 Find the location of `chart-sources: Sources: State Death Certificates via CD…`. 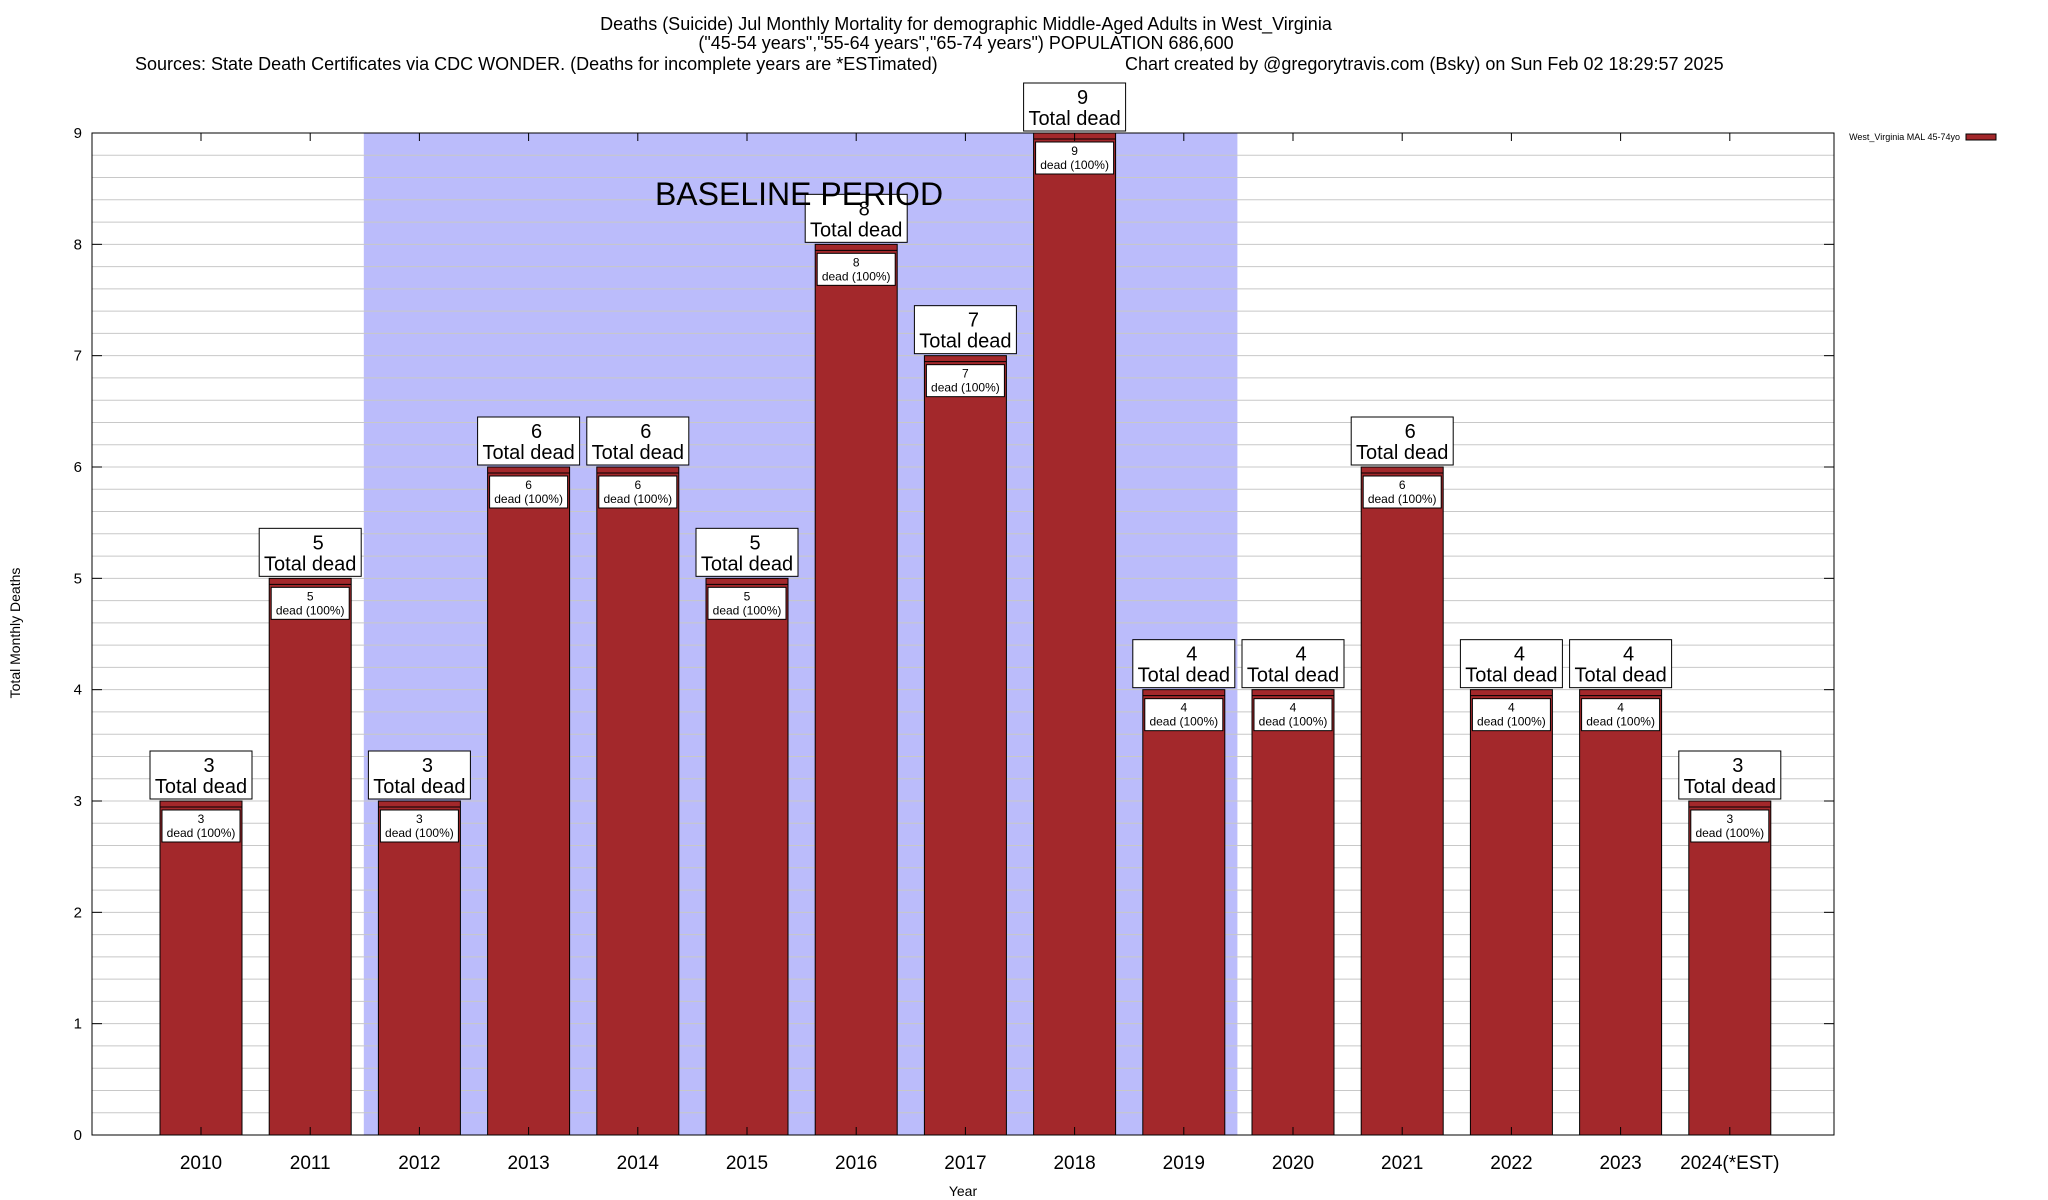

chart-sources: Sources: State Death Certificates via CD… is located at coordinates (536, 64).